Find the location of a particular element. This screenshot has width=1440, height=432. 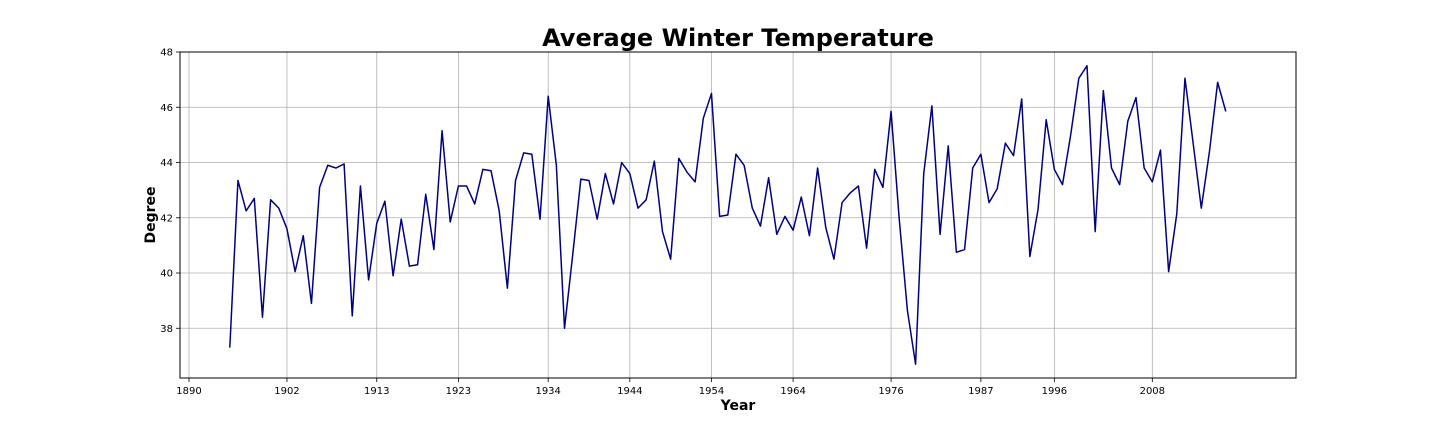

x-tick-label: 2008 is located at coordinates (1152, 391).